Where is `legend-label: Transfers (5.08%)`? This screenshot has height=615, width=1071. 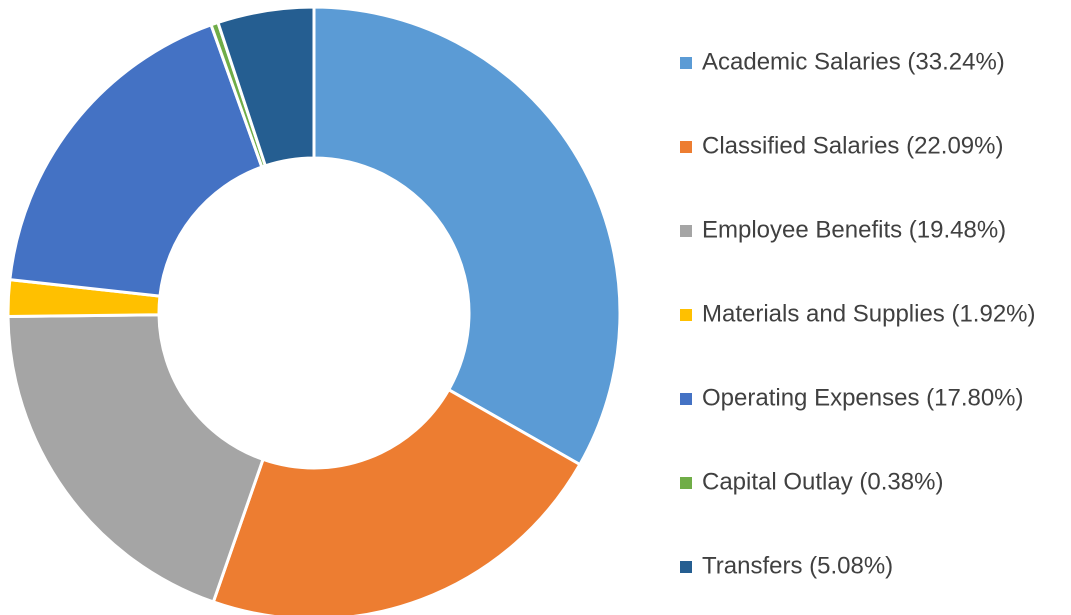
legend-label: Transfers (5.08%) is located at coordinates (797, 565).